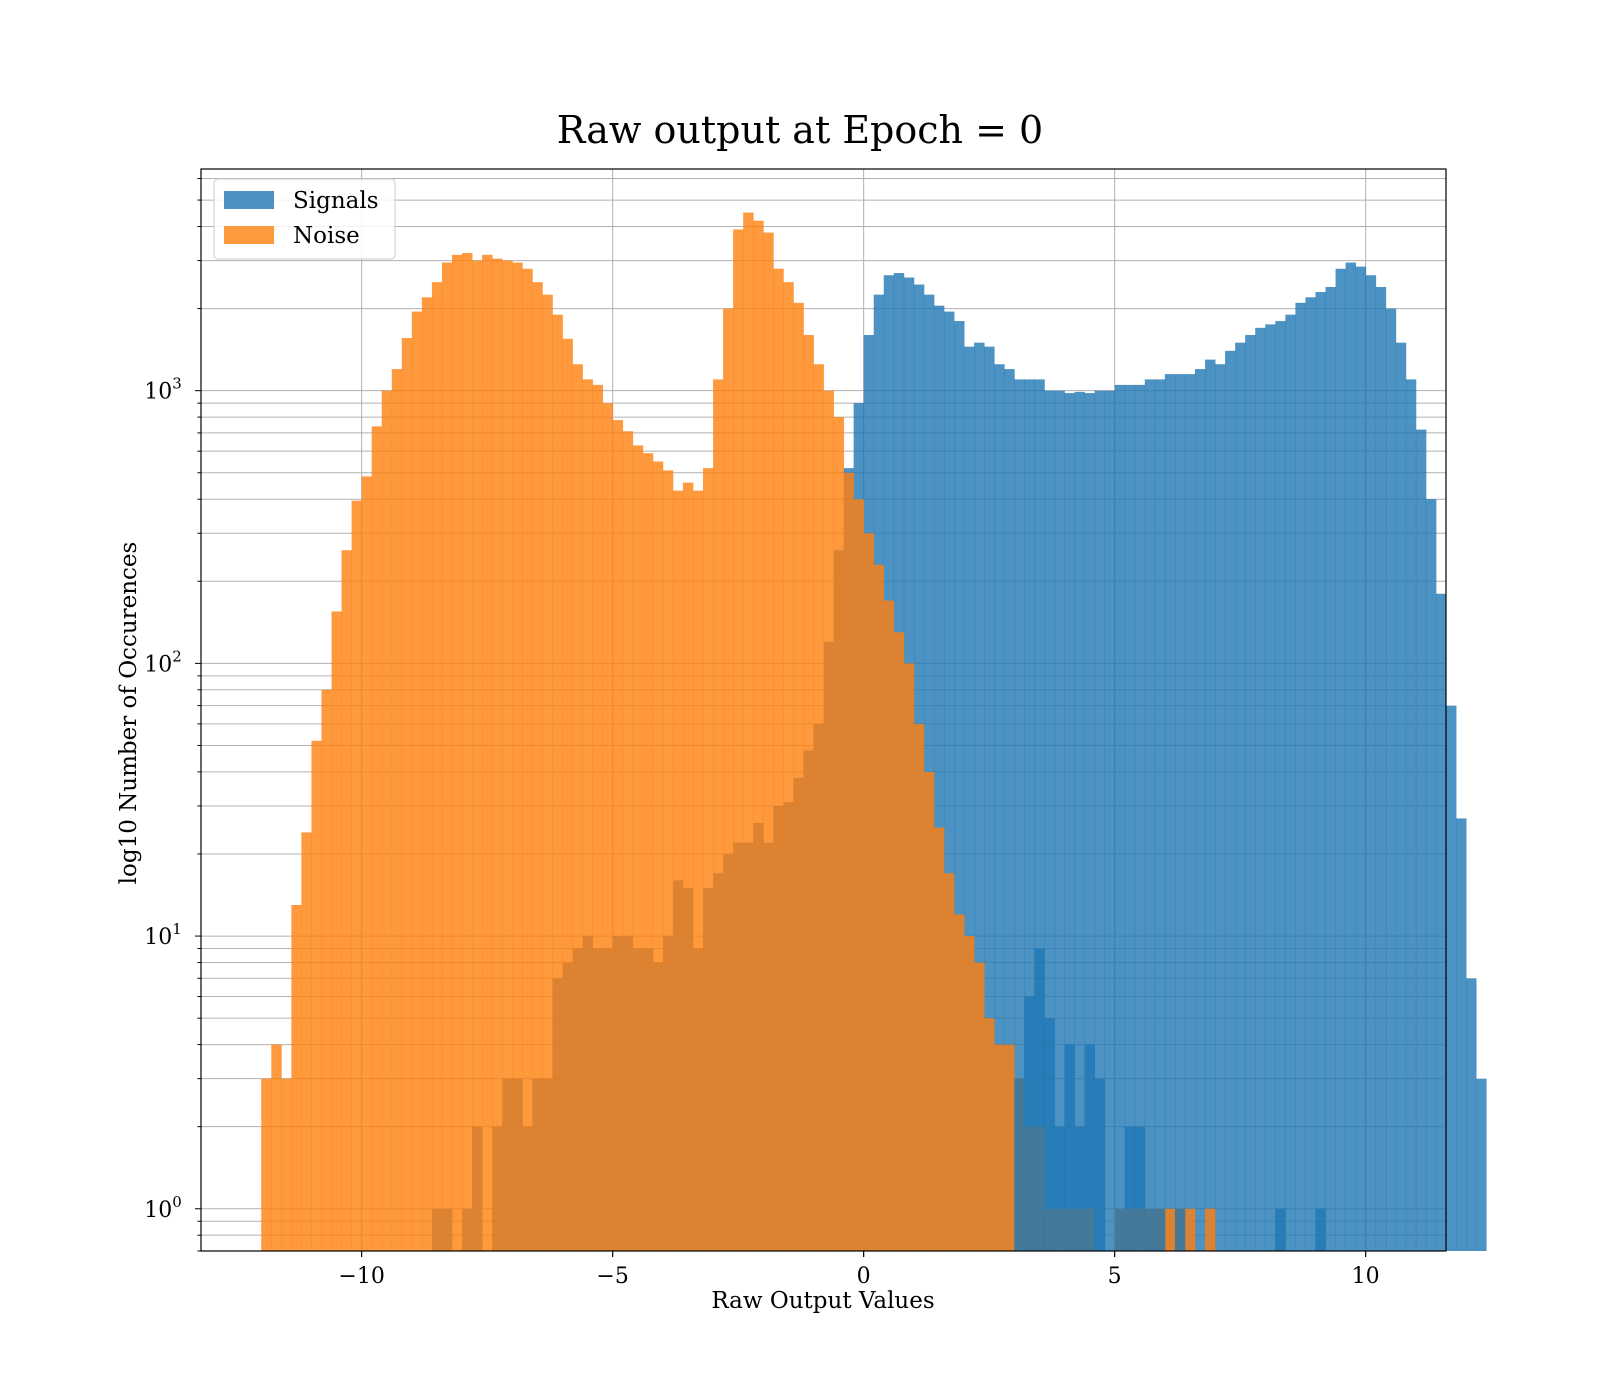  What do you see at coordinates (800, 130) in the screenshot?
I see `chart-title: Raw output at Epoch = 0` at bounding box center [800, 130].